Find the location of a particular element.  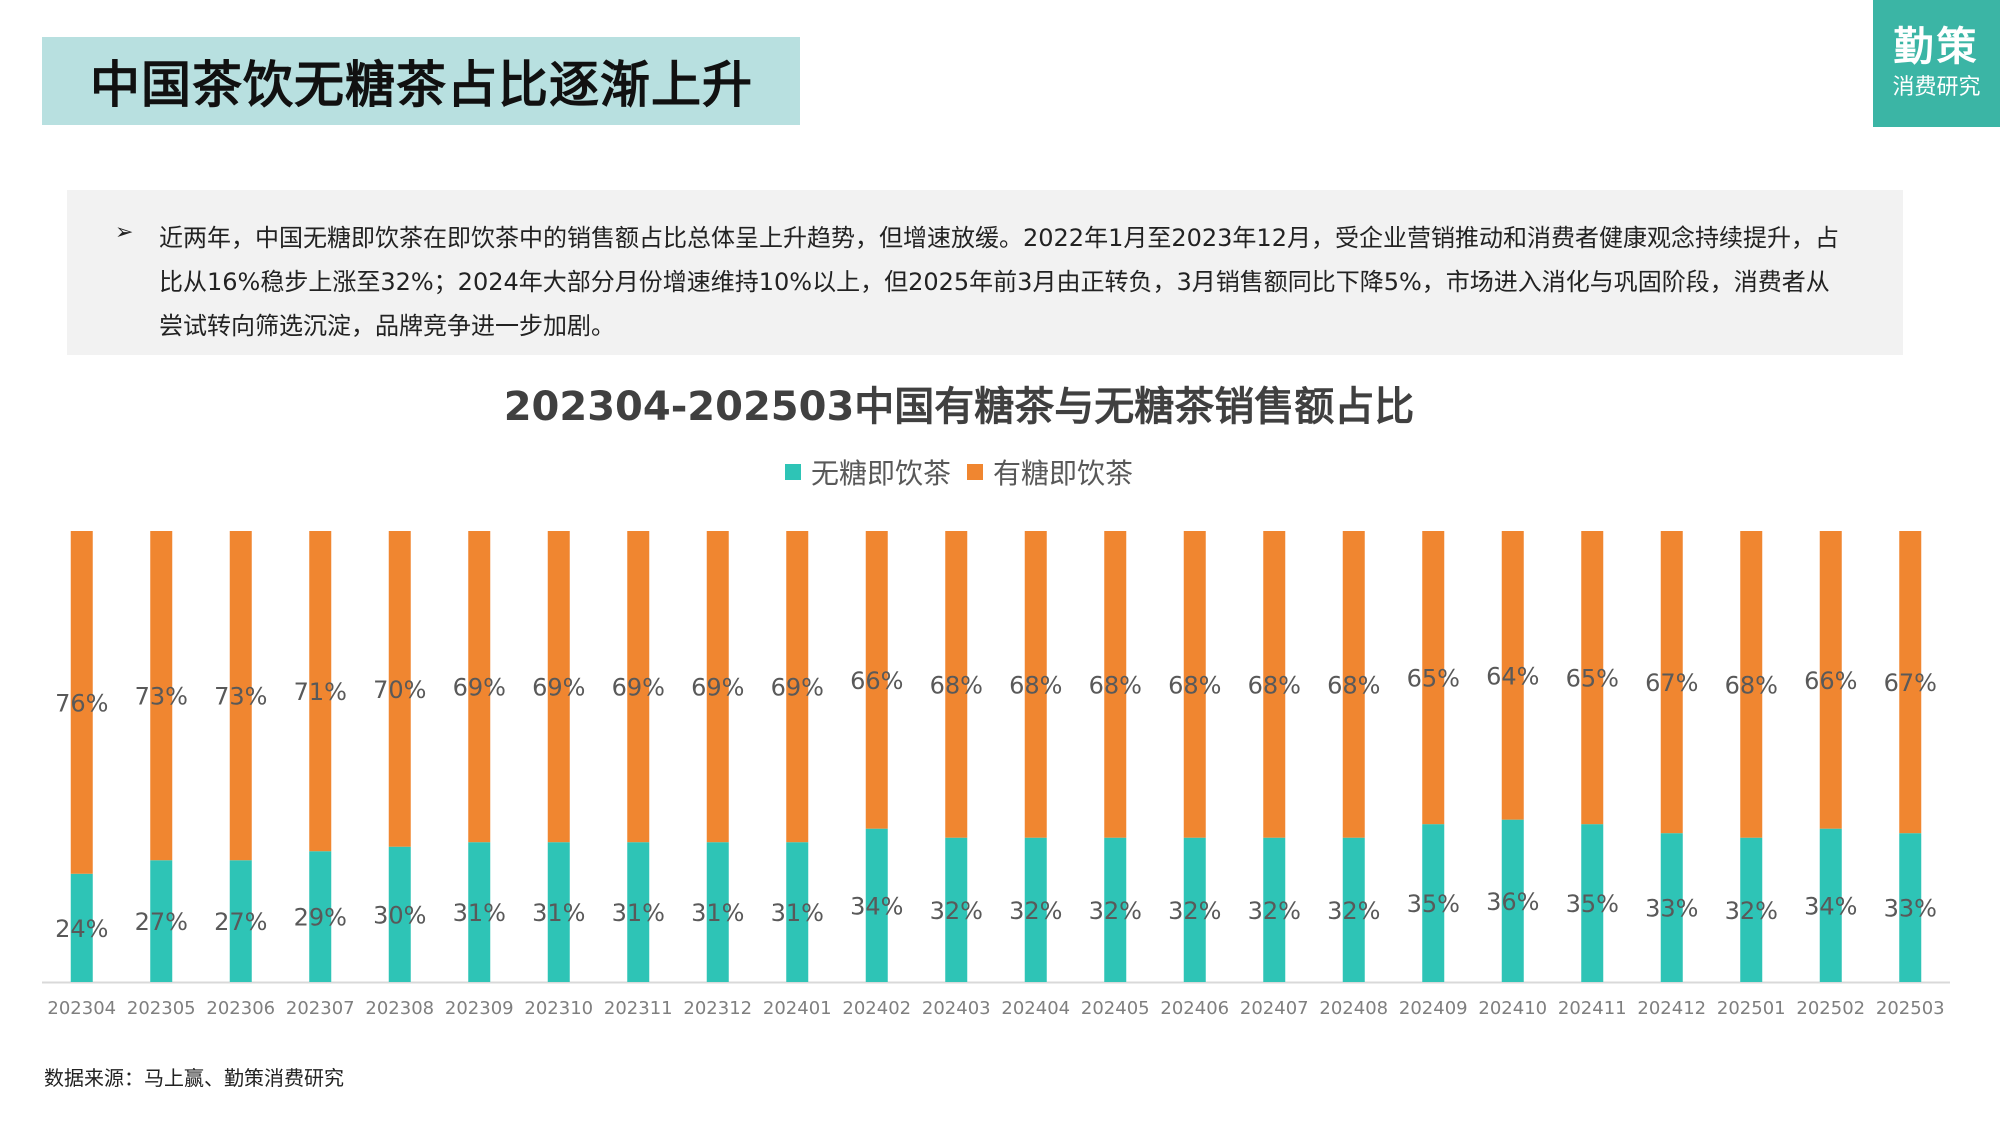

data-label-sugar-free-202403: 32% is located at coordinates (956, 911).